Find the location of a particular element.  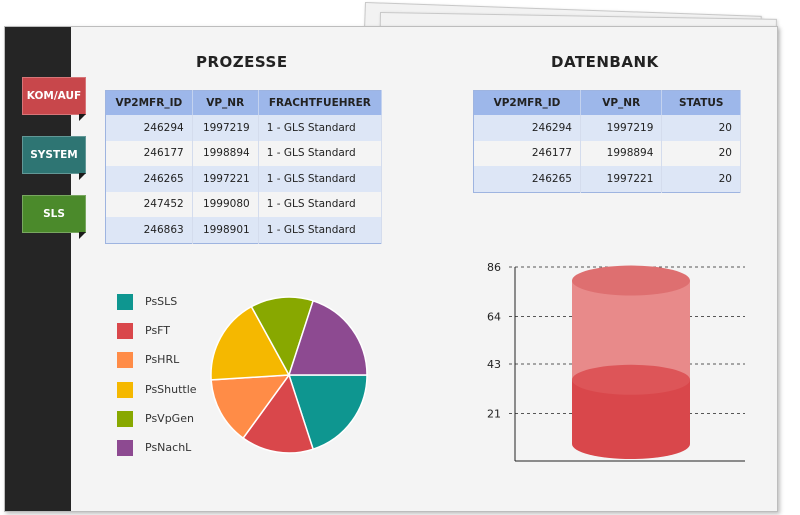

table-row: 247452 1999080 1 - GLS Standard is located at coordinates (244, 204).